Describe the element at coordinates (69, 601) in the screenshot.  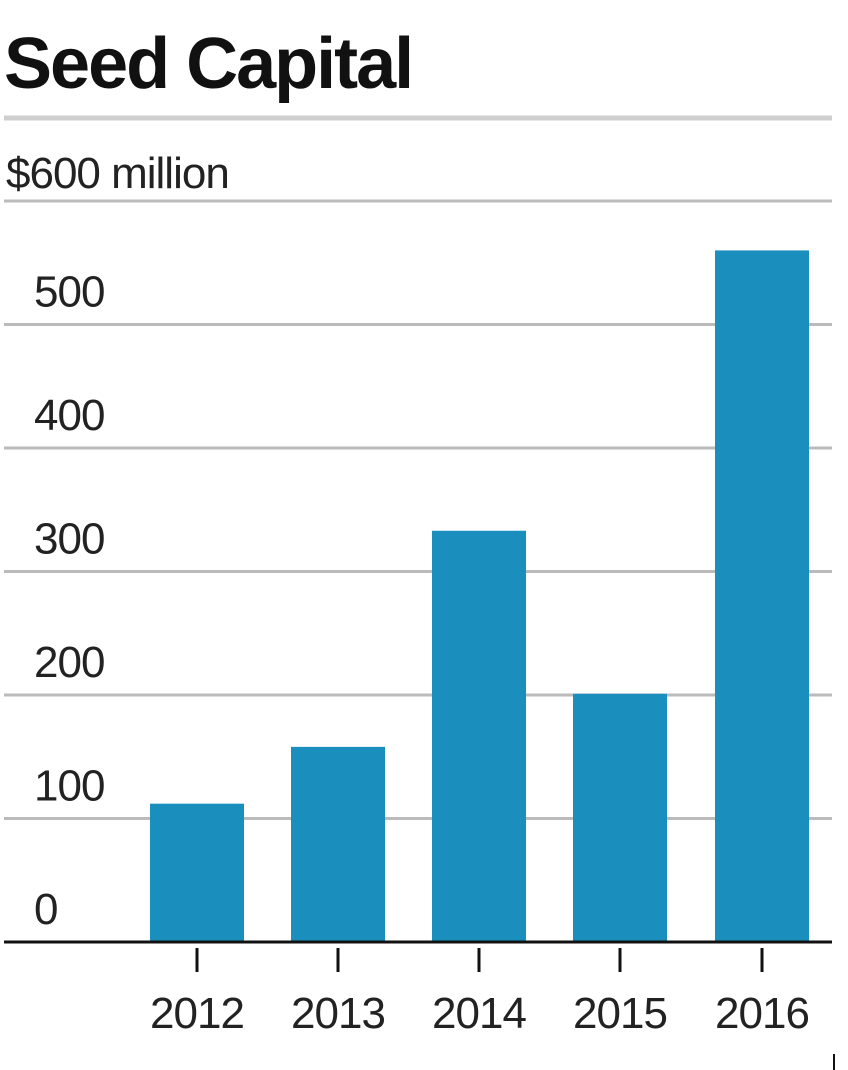
I see `y-tick-labels: 0 100 200 300 400 500` at that location.